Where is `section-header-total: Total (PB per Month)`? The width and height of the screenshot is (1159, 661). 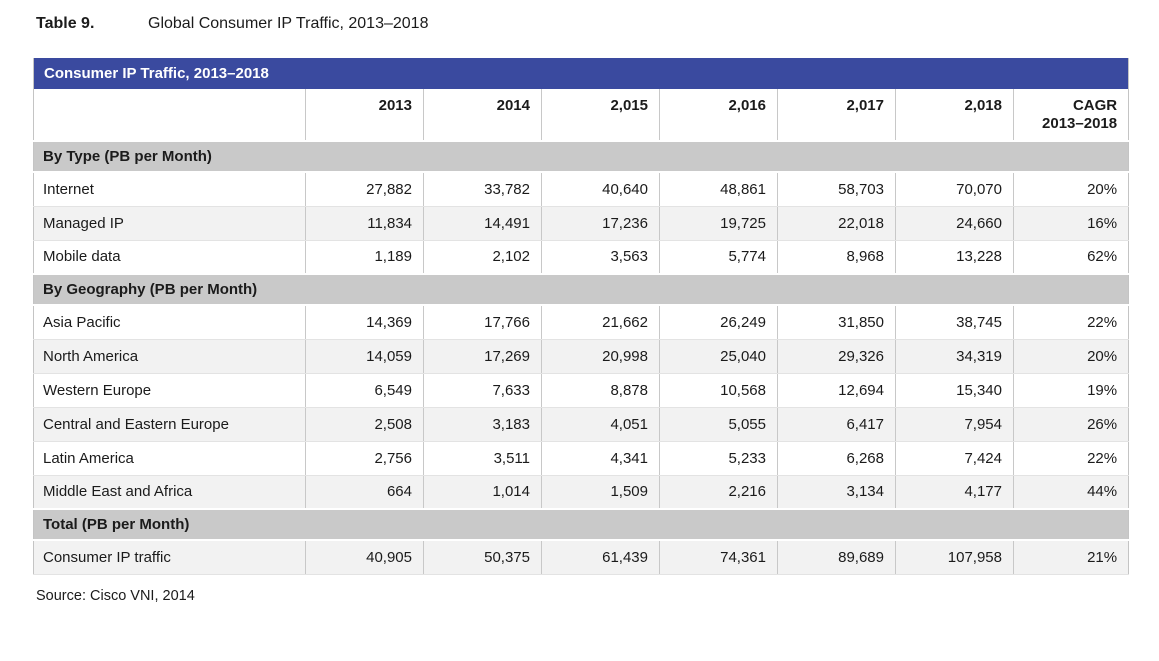 section-header-total: Total (PB per Month) is located at coordinates (581, 524).